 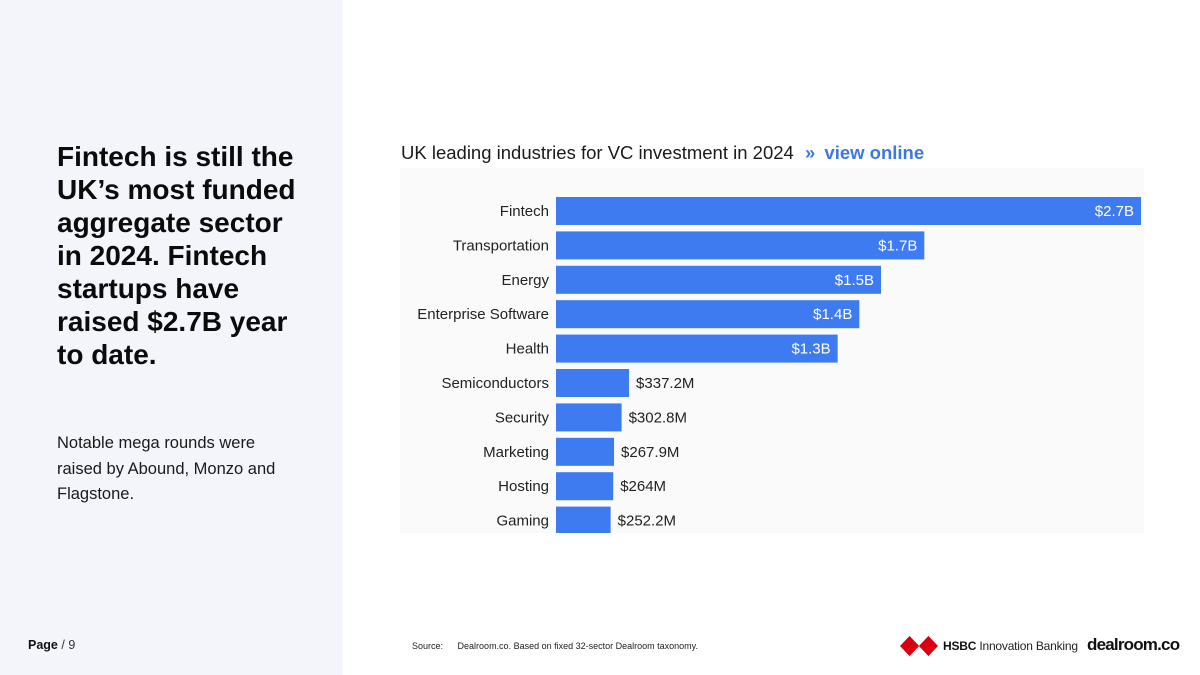 I want to click on category-label: Fintech, so click(x=524, y=211).